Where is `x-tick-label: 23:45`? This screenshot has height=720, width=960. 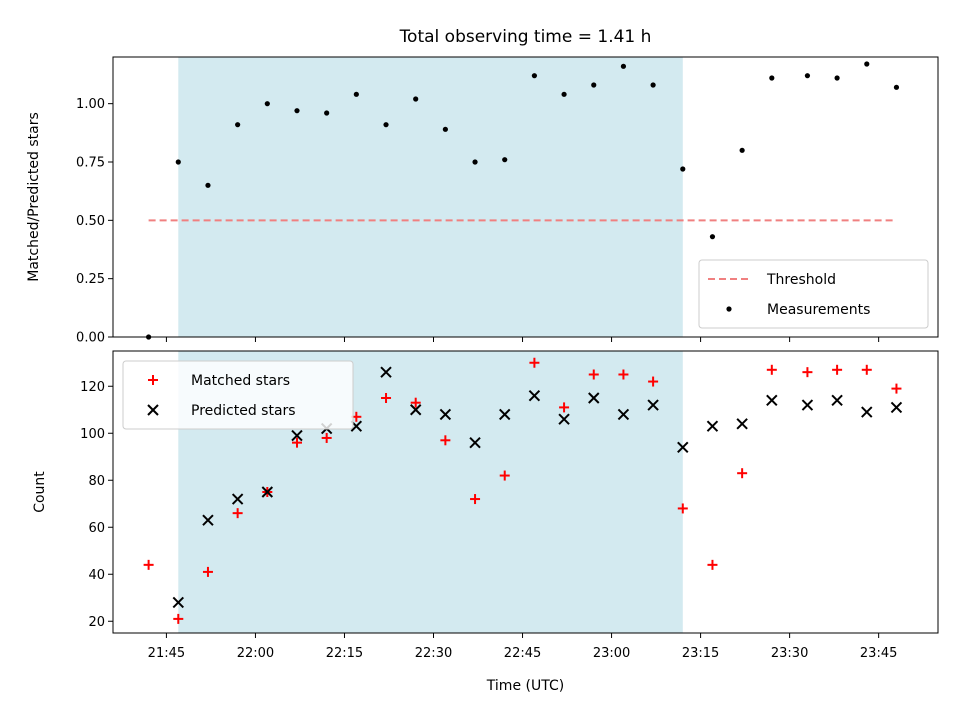 x-tick-label: 23:45 is located at coordinates (878, 653).